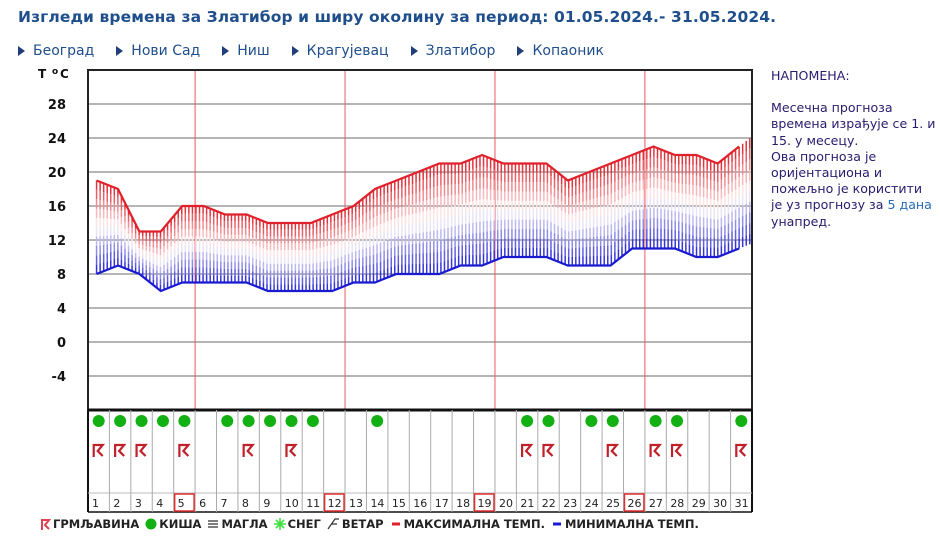  I want to click on day-number: 28, so click(677, 503).